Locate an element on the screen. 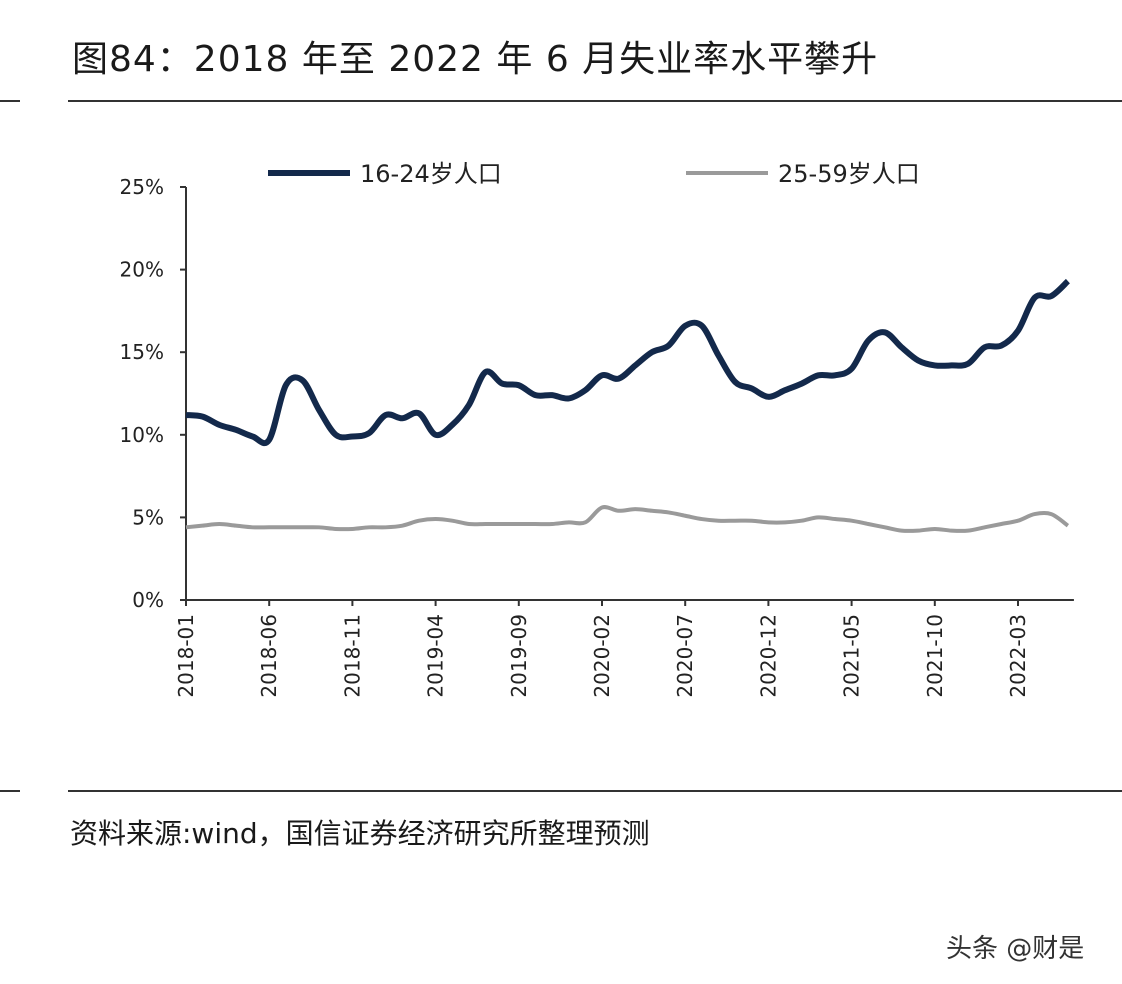 This screenshot has width=1122, height=984. divider-left is located at coordinates (10, 101).